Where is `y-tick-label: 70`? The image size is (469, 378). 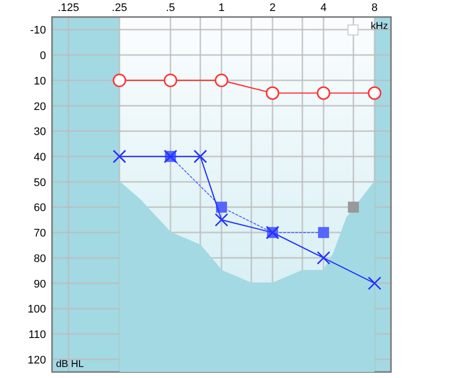 y-tick-label: 70 is located at coordinates (40, 234).